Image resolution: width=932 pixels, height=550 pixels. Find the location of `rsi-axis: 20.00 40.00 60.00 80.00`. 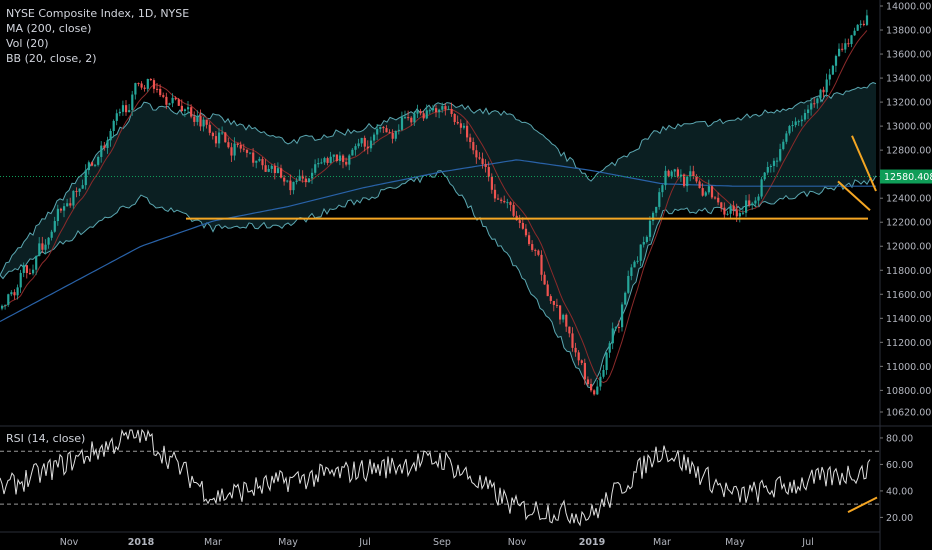

rsi-axis: 20.00 40.00 60.00 80.00 is located at coordinates (896, 478).